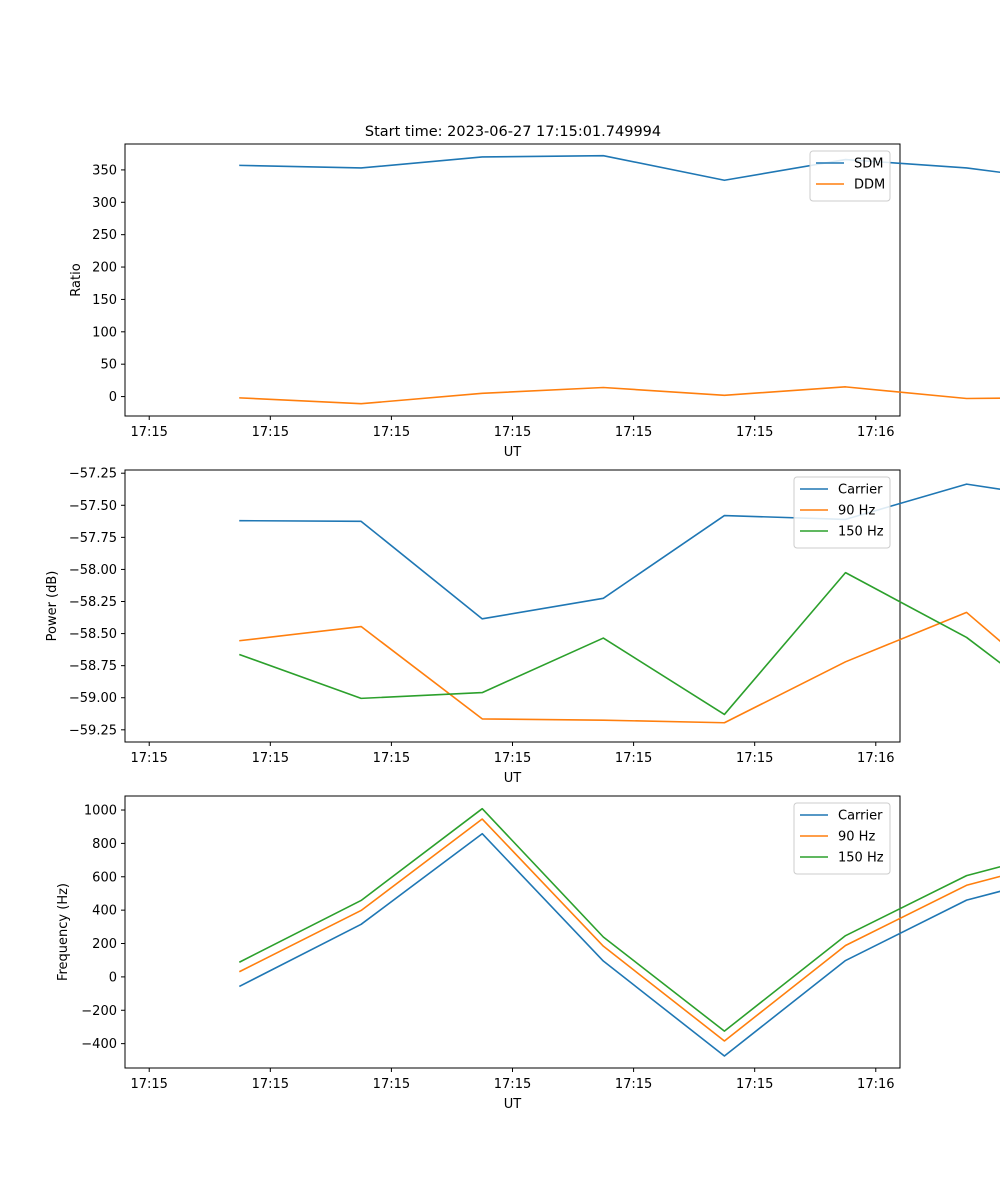  Describe the element at coordinates (93, 634) in the screenshot. I see `y-tick-label: −58.50` at that location.